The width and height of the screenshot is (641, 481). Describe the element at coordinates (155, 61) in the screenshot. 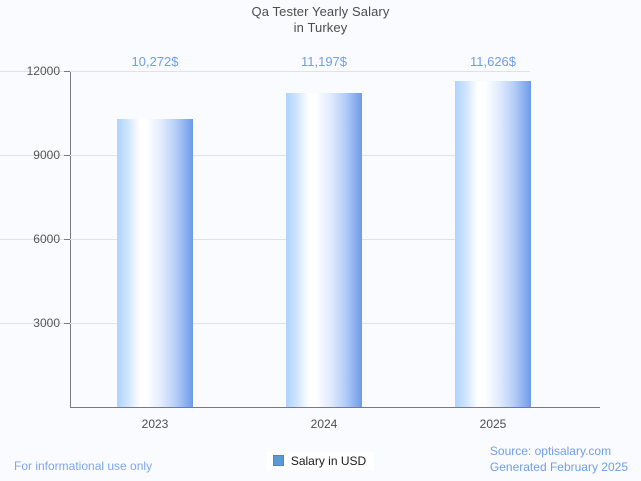

I see `bar-value-label-2023: 10,272$` at that location.